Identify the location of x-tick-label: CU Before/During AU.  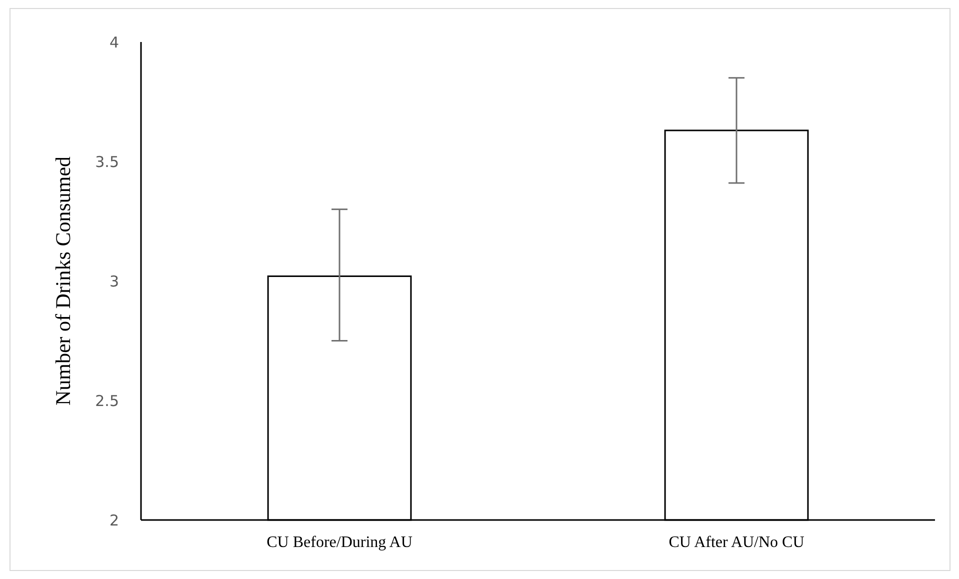
(339, 542).